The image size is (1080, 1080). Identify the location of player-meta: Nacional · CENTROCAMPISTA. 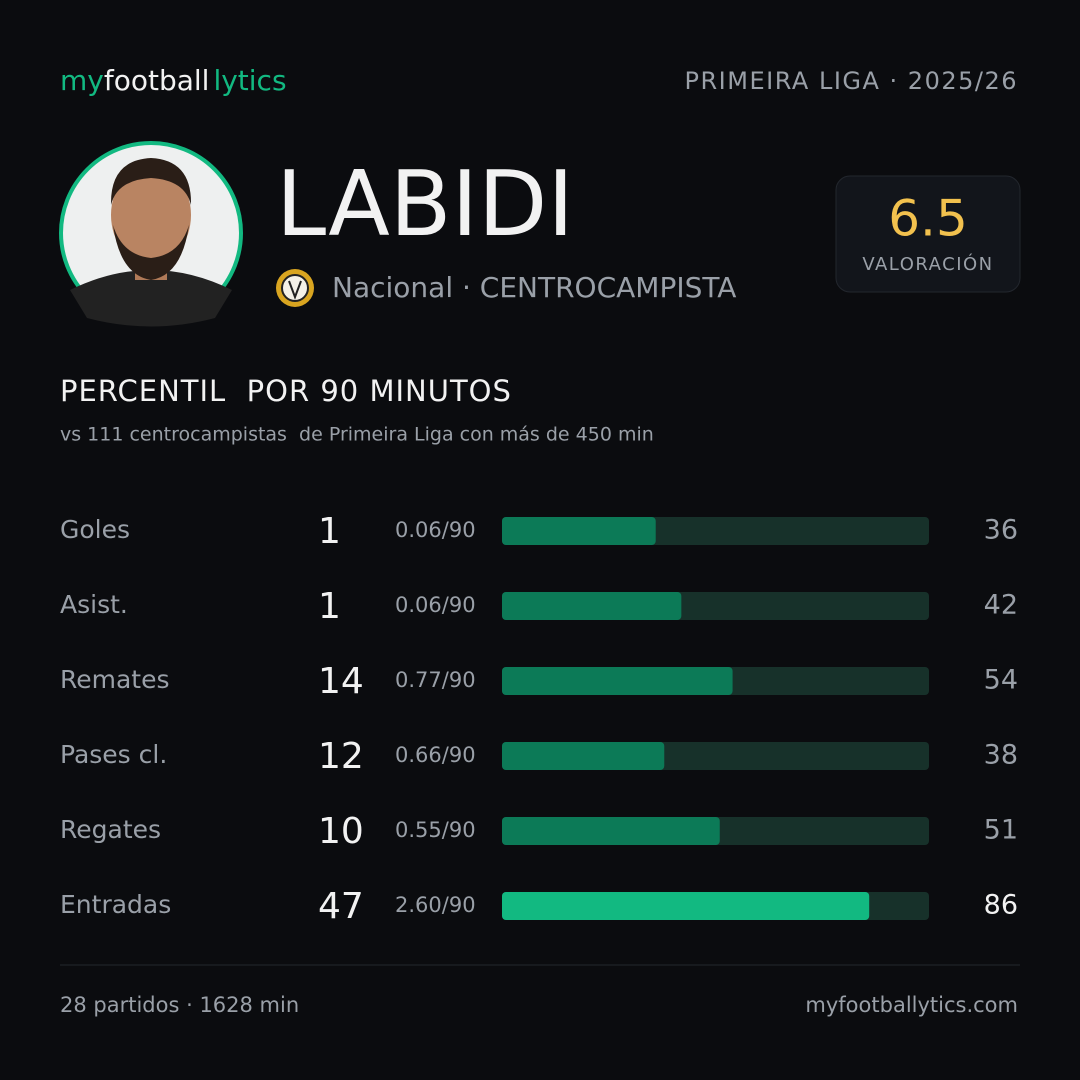
(534, 287).